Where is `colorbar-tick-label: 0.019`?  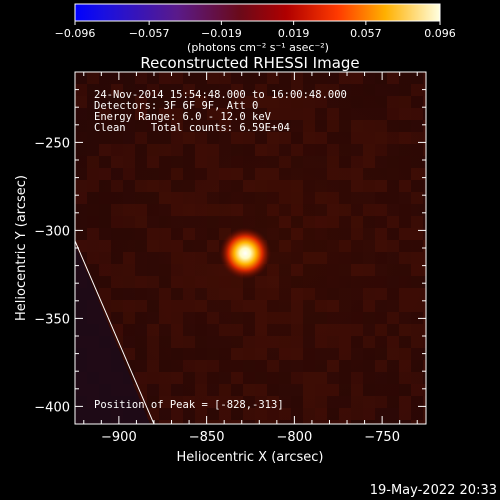
colorbar-tick-label: 0.019 is located at coordinates (294, 33).